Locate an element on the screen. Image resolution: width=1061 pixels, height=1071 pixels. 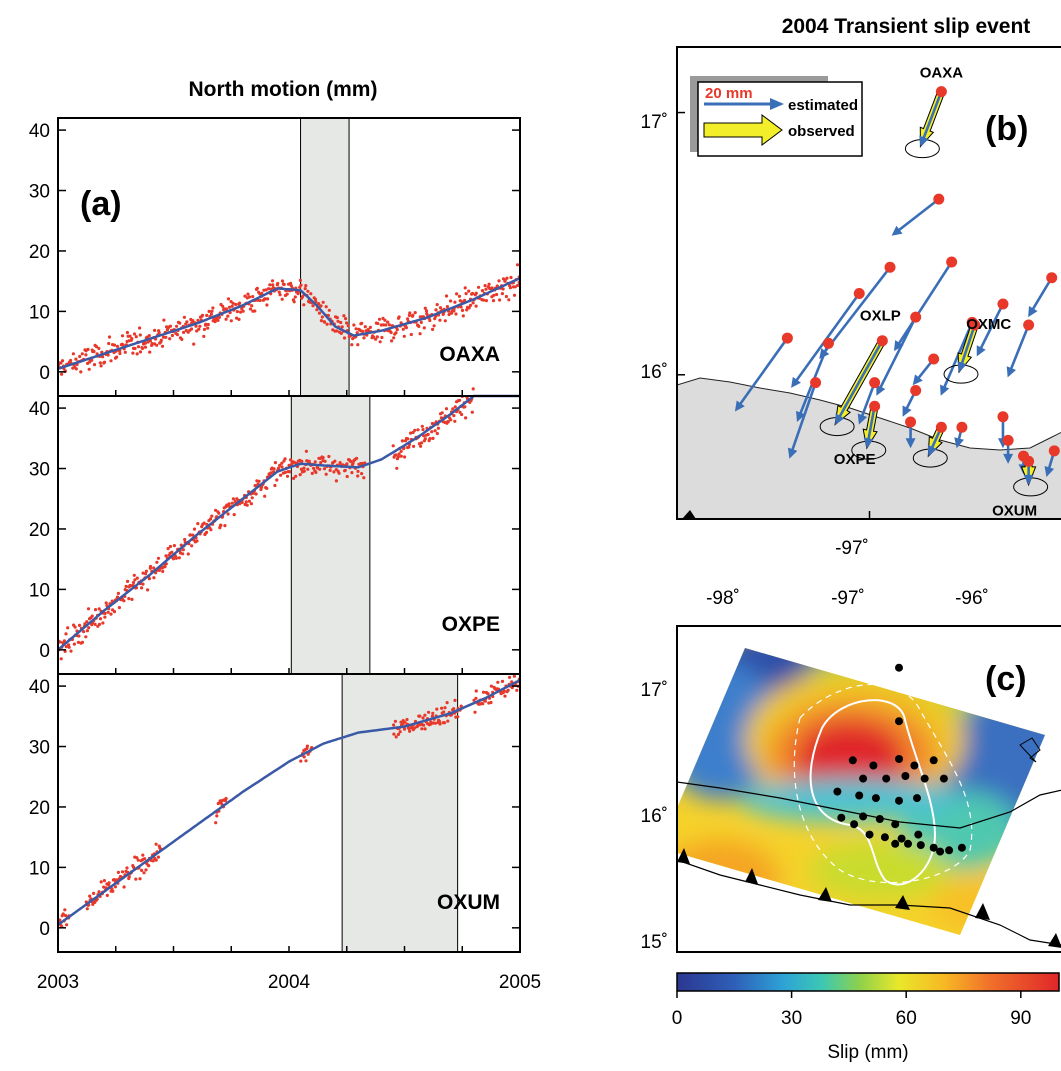
ytick-label: 10 is located at coordinates (39, 312).